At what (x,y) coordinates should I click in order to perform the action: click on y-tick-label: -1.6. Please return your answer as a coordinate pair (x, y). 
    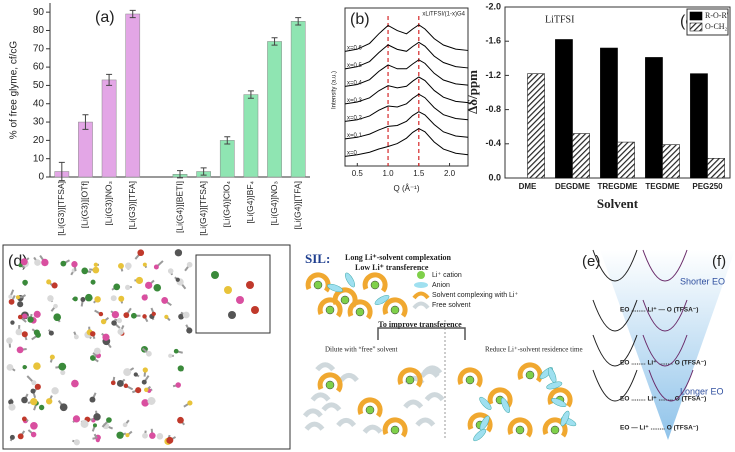
    Looking at the image, I should click on (493, 41).